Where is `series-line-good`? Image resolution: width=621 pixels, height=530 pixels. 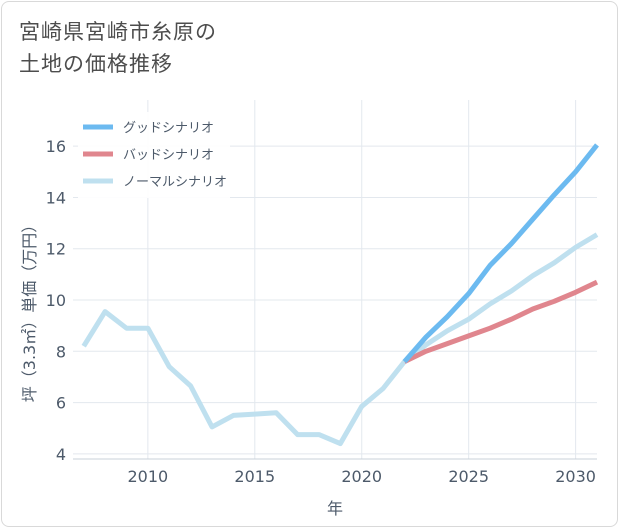 series-line-good is located at coordinates (500, 253).